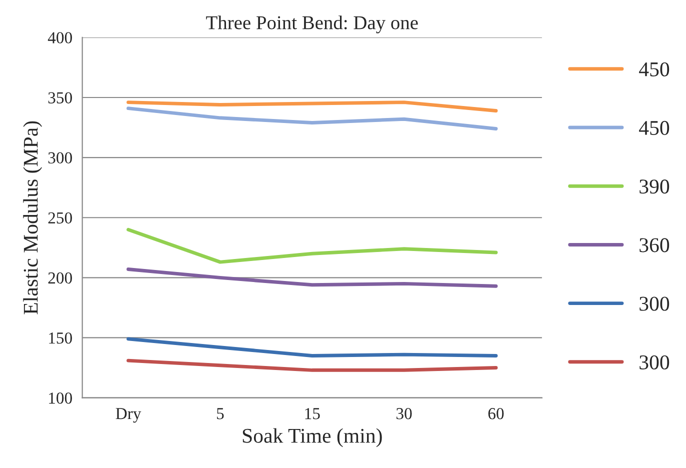 This screenshot has height=468, width=686. I want to click on y-tick-label: 300, so click(60, 158).